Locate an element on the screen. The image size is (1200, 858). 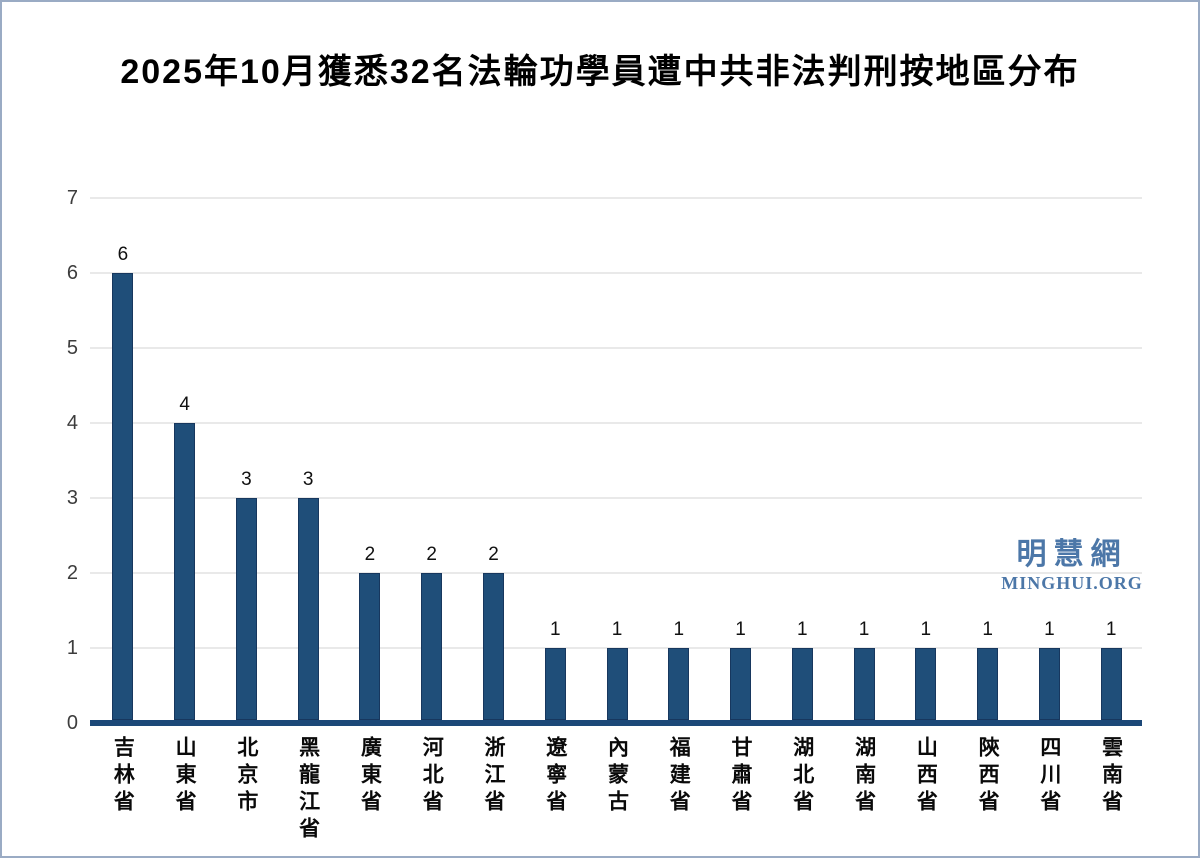
x-axis-line is located at coordinates (616, 723).